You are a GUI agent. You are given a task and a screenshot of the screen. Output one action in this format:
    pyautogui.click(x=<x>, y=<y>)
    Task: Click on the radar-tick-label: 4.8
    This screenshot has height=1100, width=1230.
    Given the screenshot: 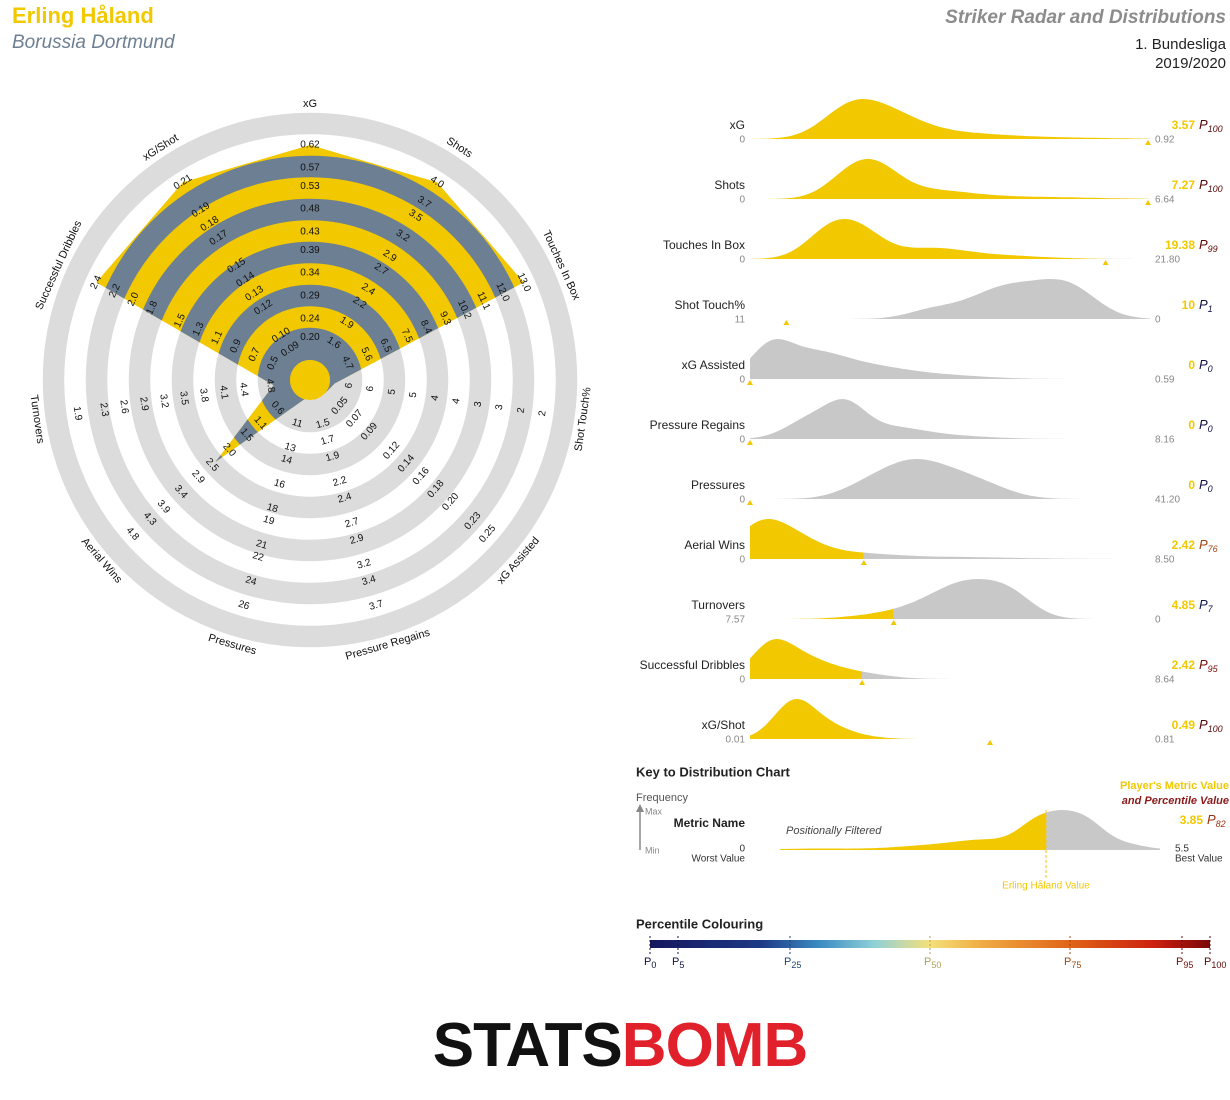 What is the action you would take?
    pyautogui.click(x=133, y=534)
    